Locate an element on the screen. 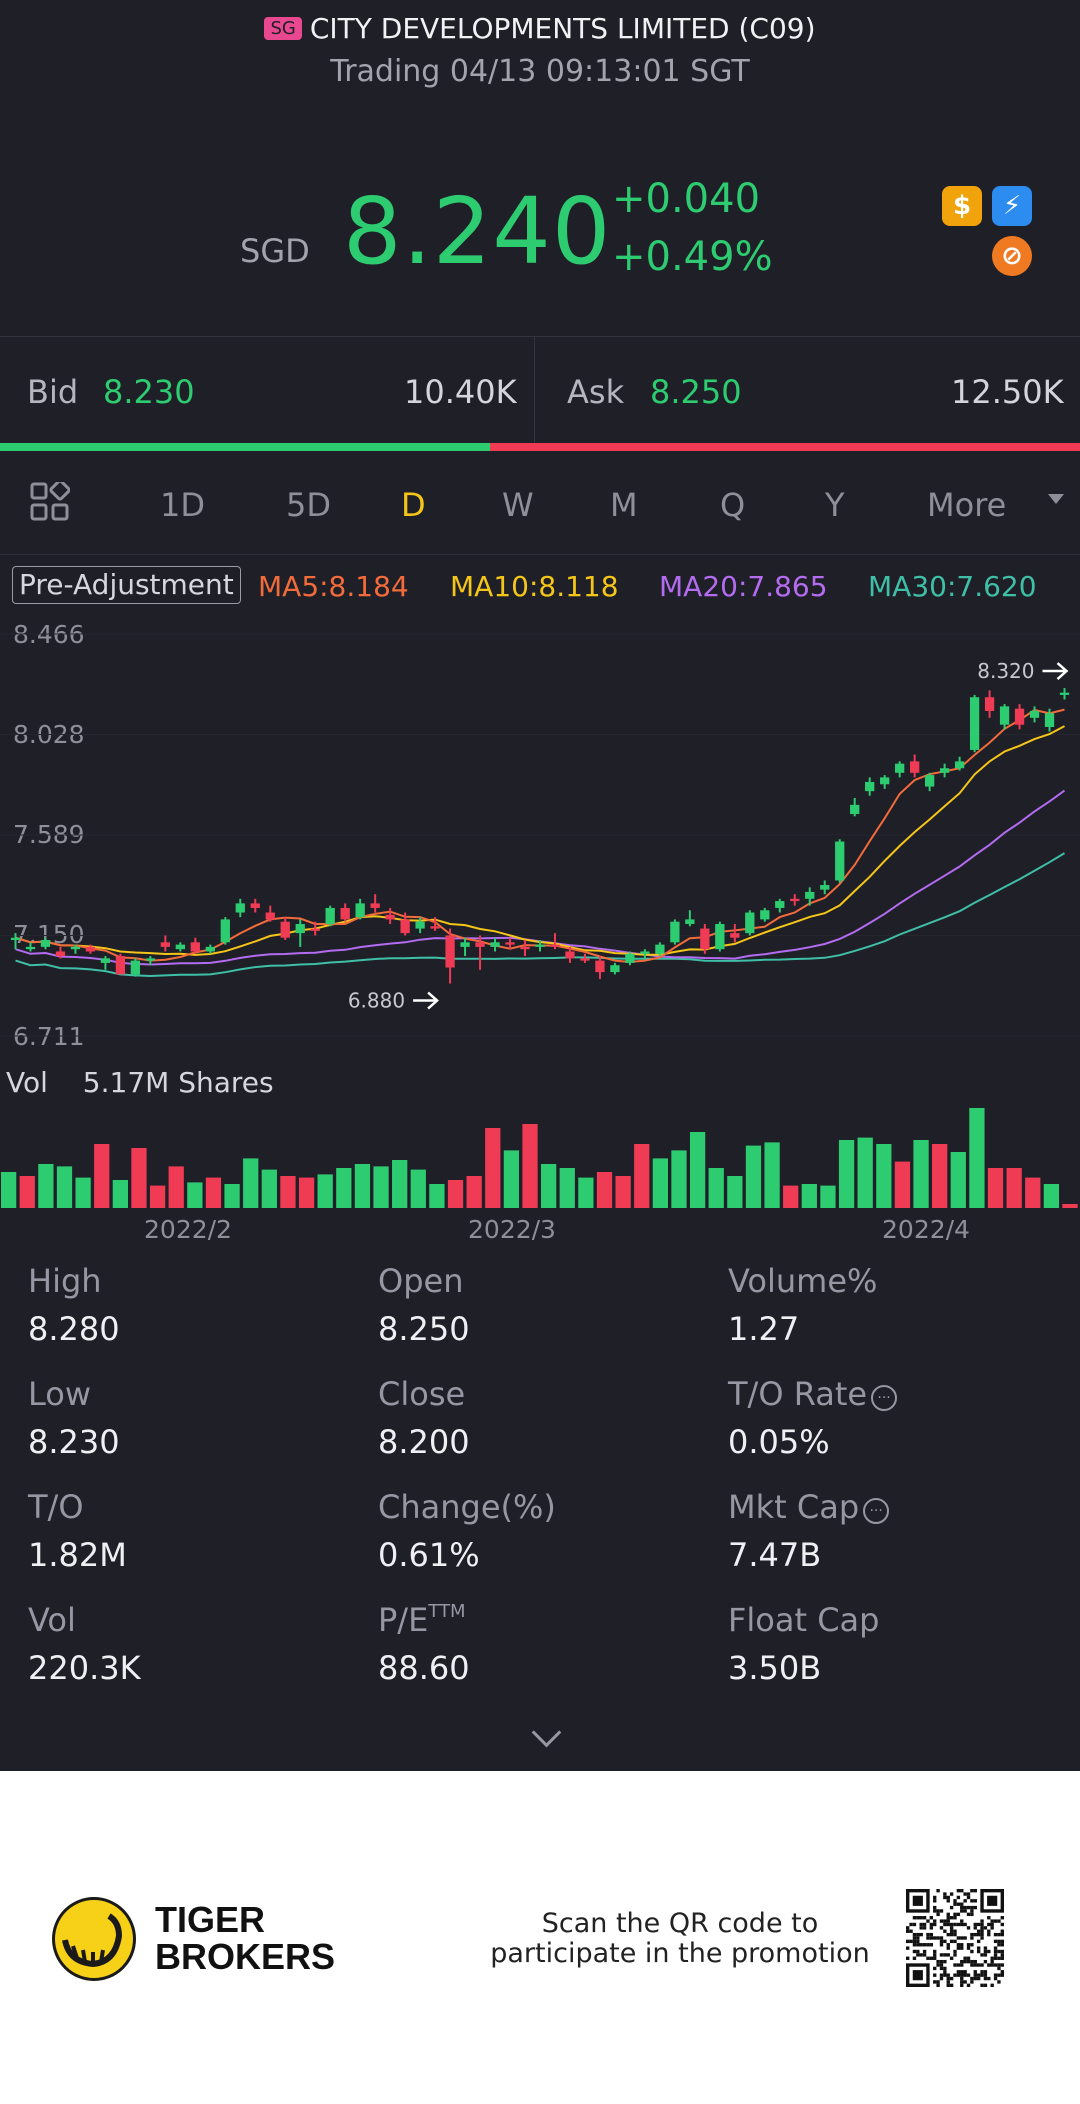  last-price: 8.240 is located at coordinates (477, 231).